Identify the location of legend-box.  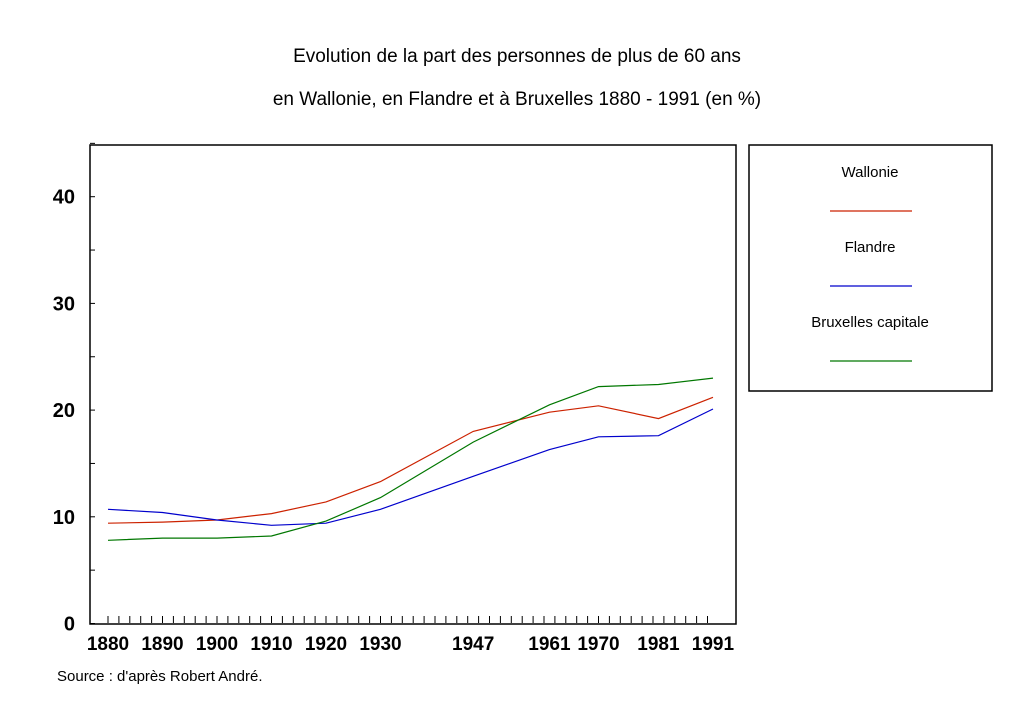
(870, 268).